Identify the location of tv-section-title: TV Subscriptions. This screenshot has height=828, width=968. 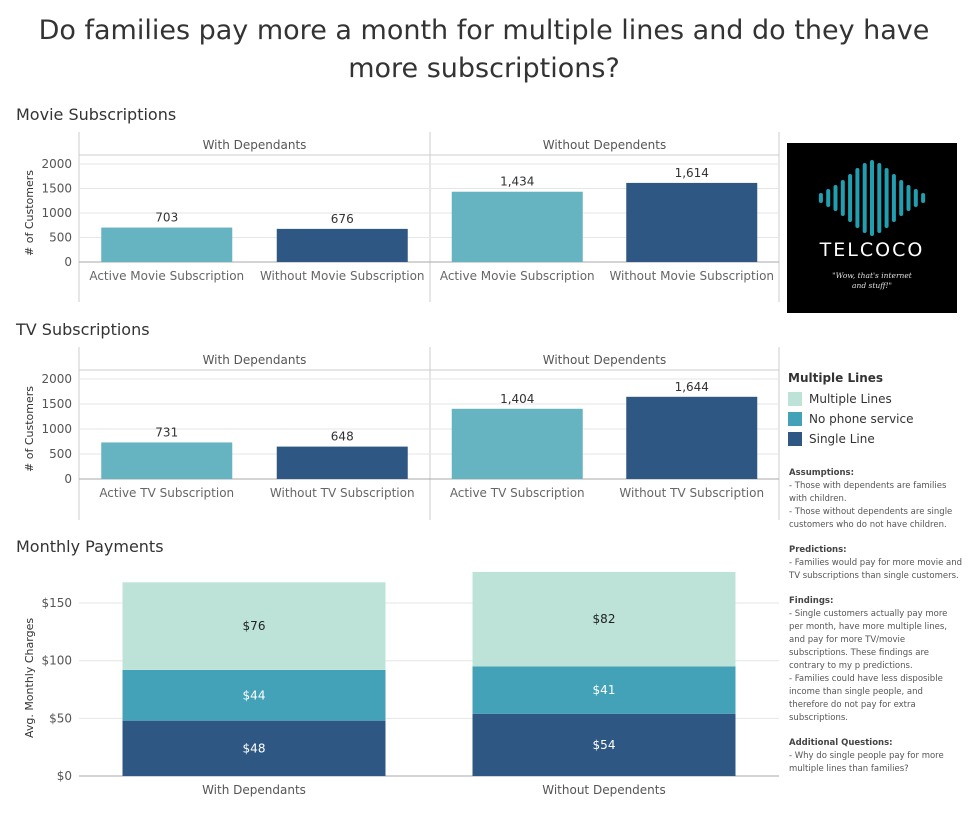
(83, 329).